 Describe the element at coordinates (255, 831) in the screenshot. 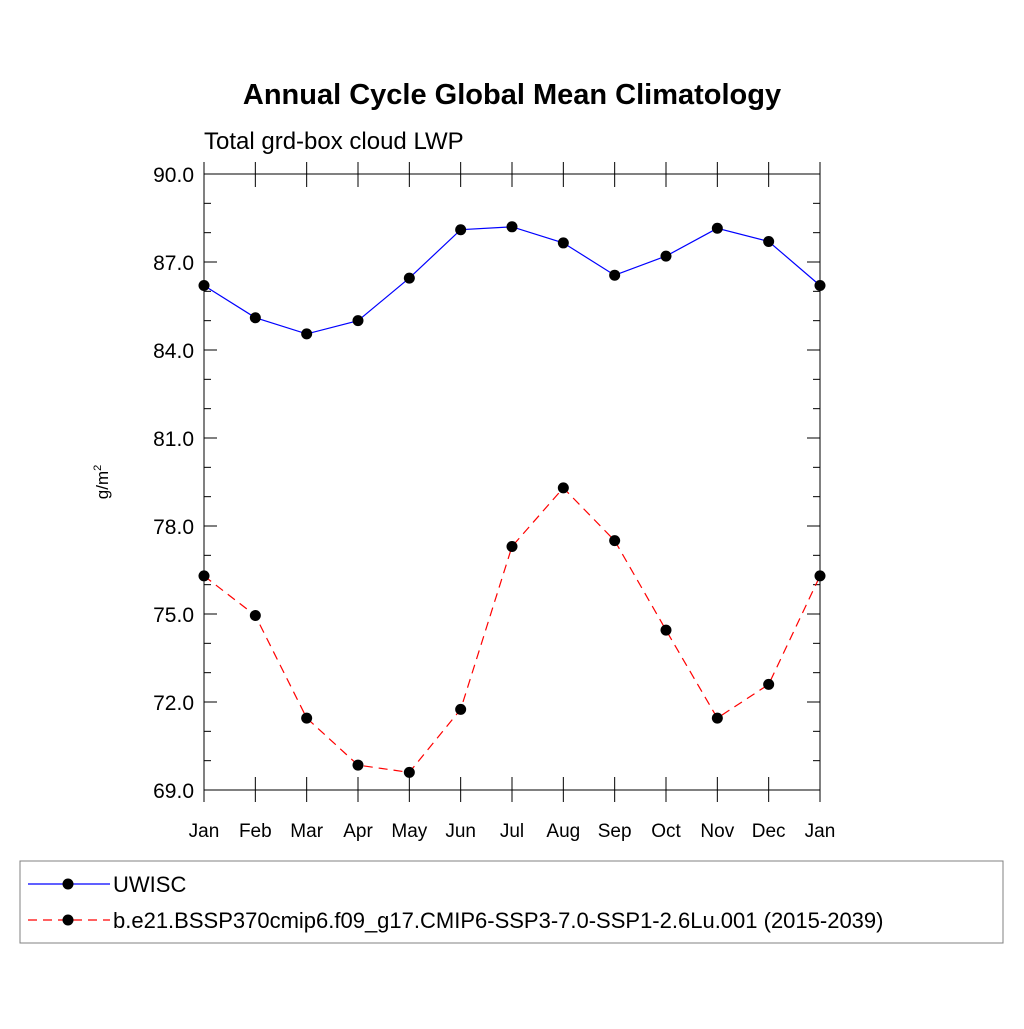

I see `x-tick-label: Feb` at that location.